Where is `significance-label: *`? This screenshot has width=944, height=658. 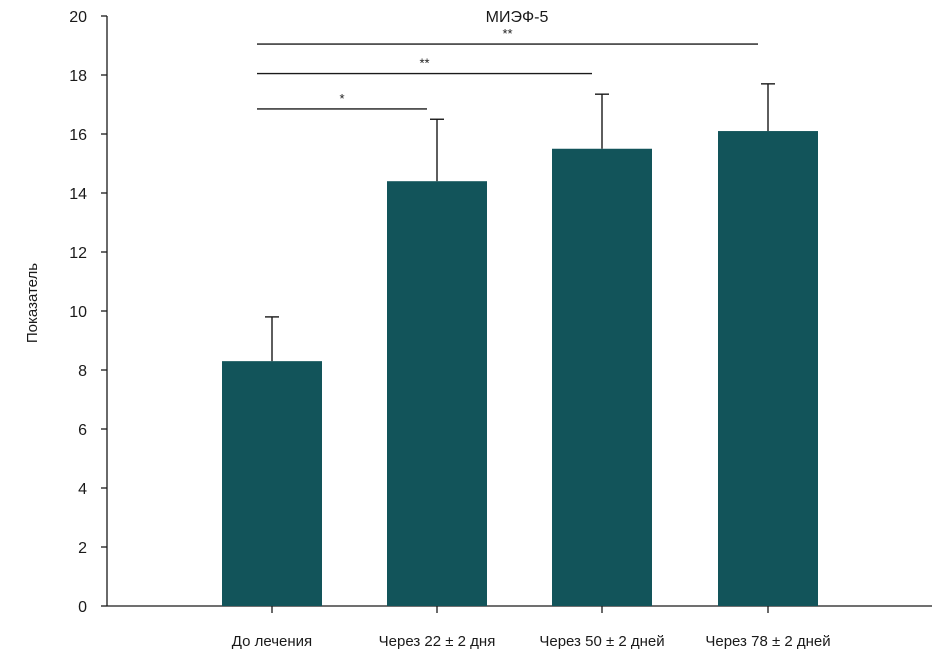 significance-label: * is located at coordinates (341, 98).